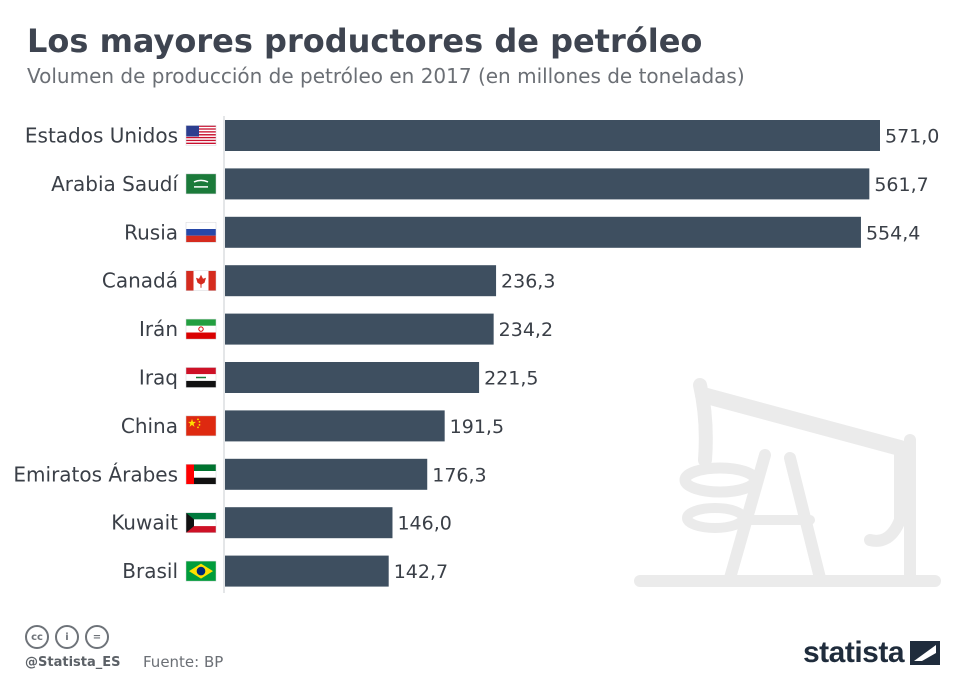 The height and width of the screenshot is (684, 960). Describe the element at coordinates (201, 426) in the screenshot. I see `cn-flag-icon` at that location.